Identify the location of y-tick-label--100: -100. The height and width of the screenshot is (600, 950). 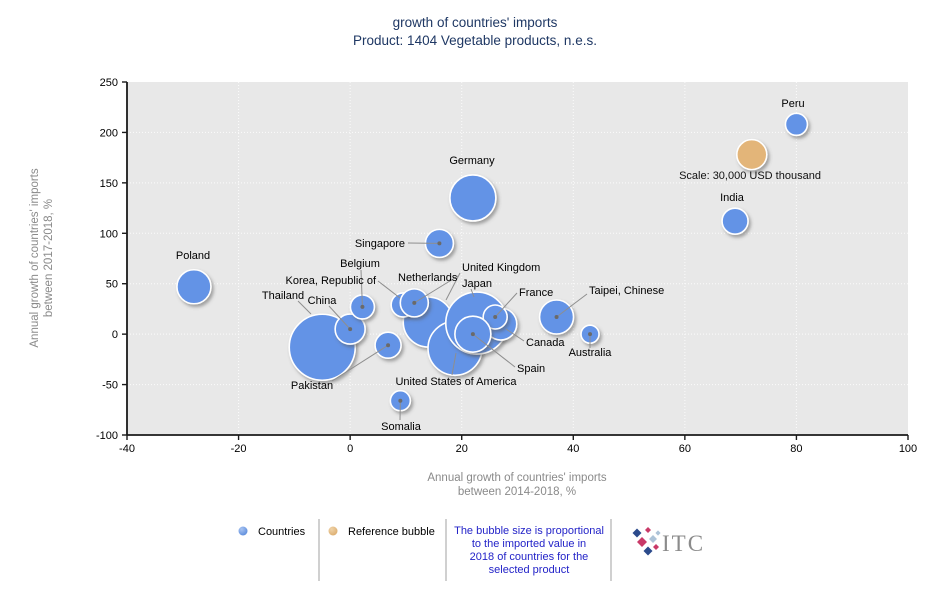
(107, 436).